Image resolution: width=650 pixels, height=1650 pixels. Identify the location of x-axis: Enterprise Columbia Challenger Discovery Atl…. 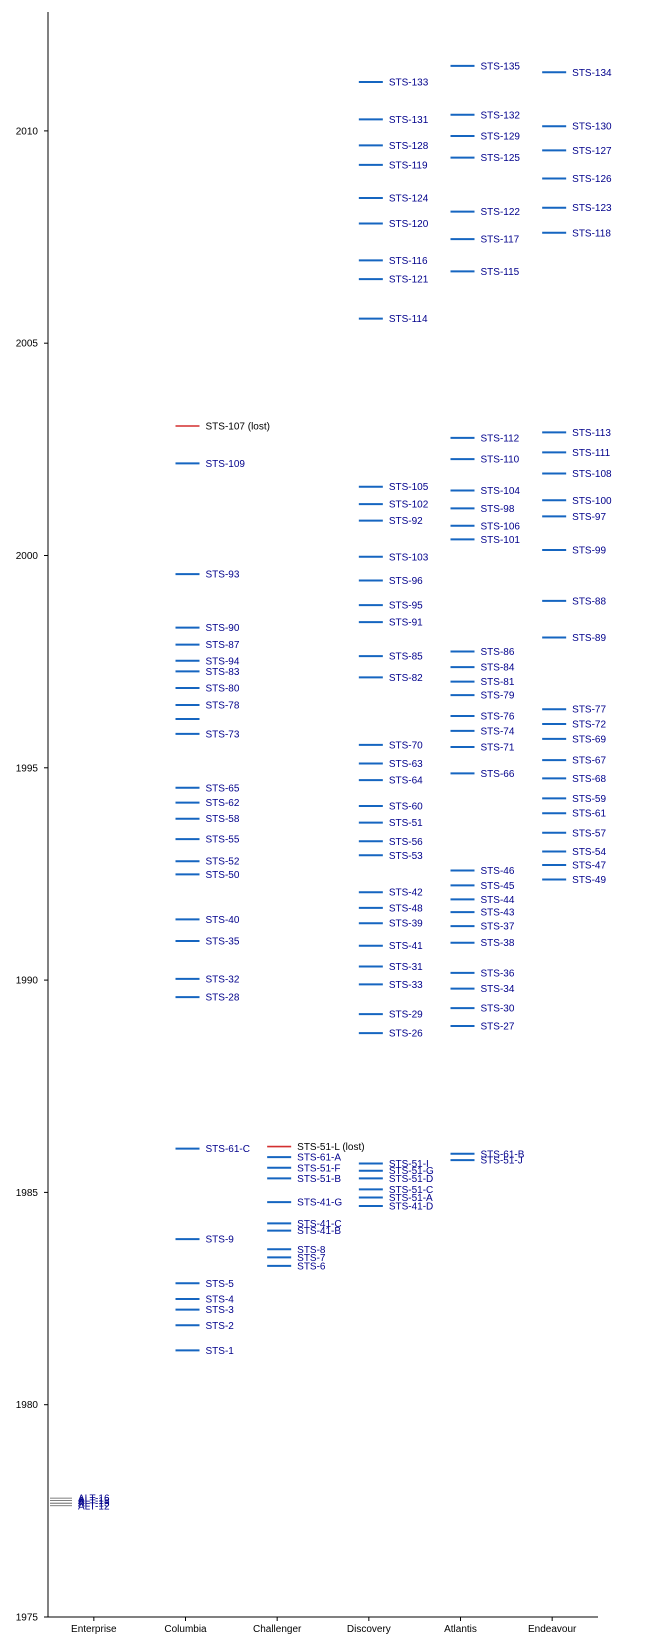
(323, 1625).